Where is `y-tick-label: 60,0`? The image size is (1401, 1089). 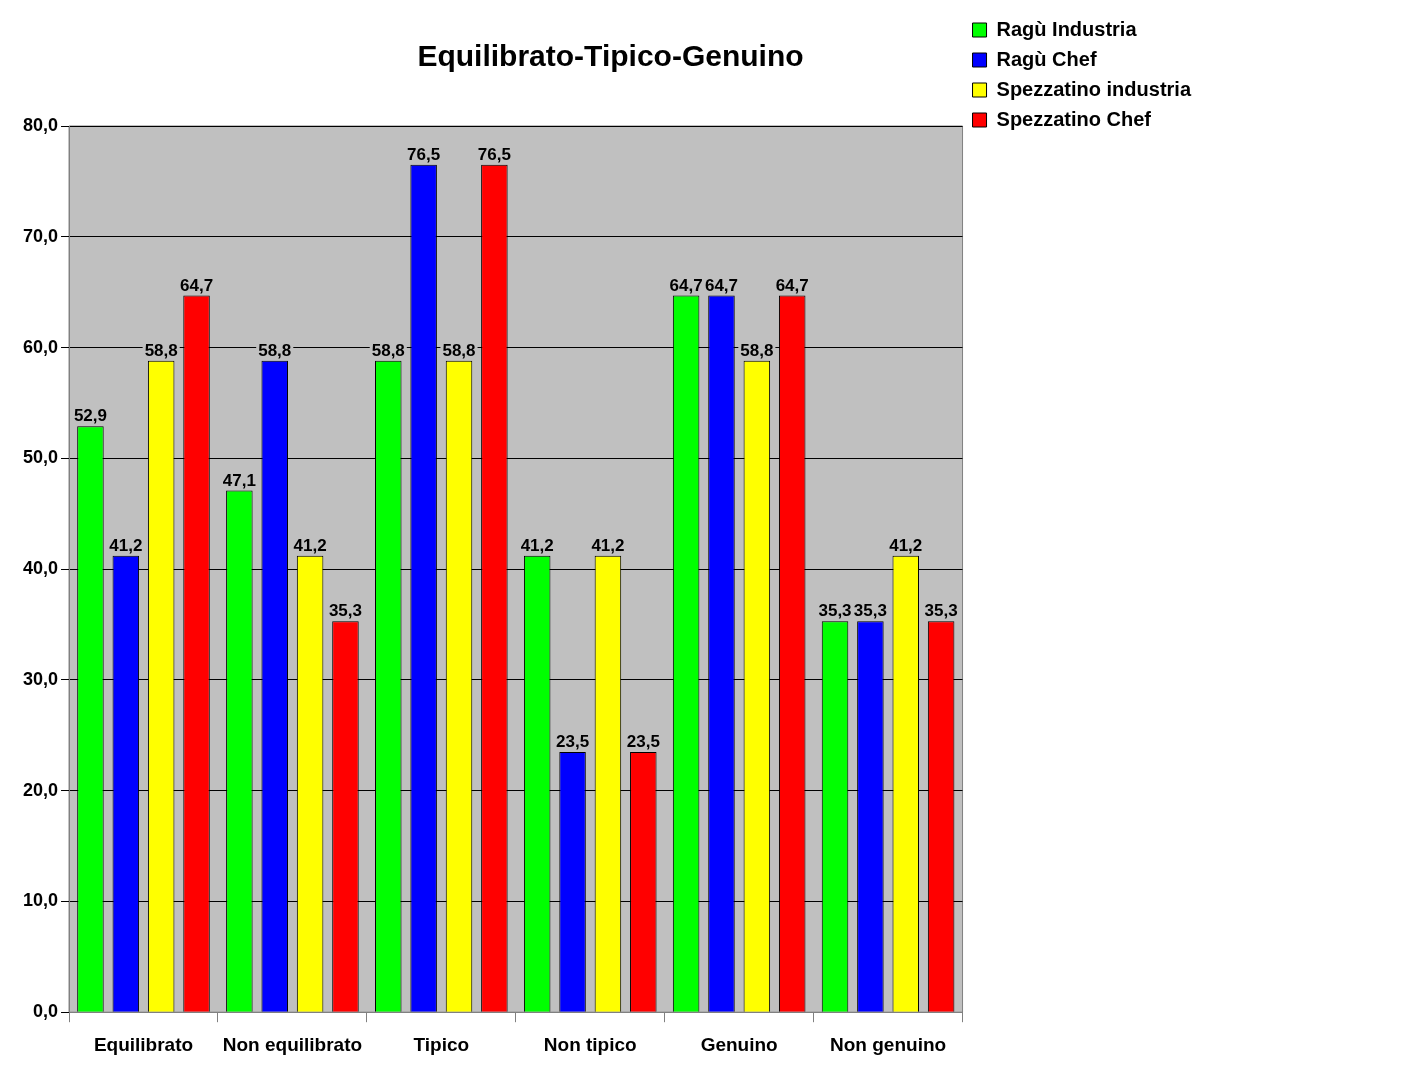
y-tick-label: 60,0 is located at coordinates (40, 346).